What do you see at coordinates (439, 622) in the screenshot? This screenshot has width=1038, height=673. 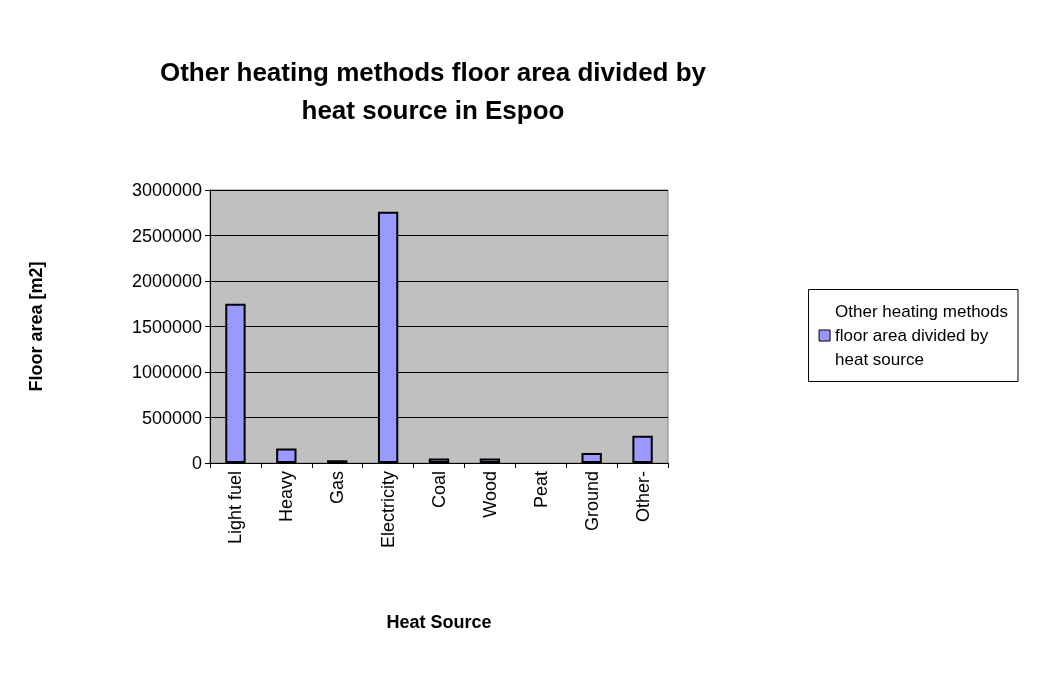 I see `x-axis-title: Heat Source` at bounding box center [439, 622].